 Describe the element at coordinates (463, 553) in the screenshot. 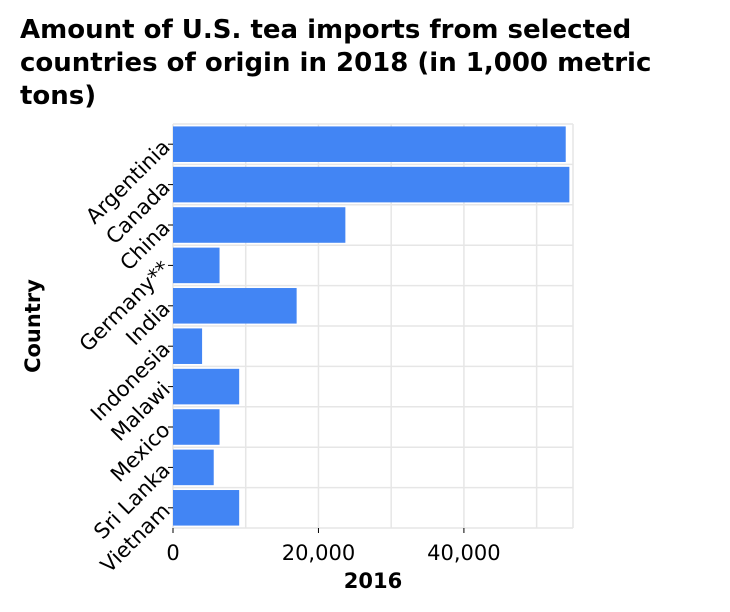

I see `x-tick-label: 40,000` at that location.